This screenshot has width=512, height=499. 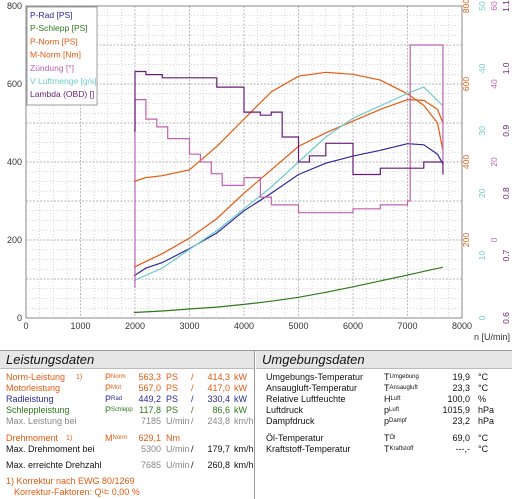 What do you see at coordinates (38, 410) in the screenshot?
I see `row-label: Schleppleistung` at bounding box center [38, 410].